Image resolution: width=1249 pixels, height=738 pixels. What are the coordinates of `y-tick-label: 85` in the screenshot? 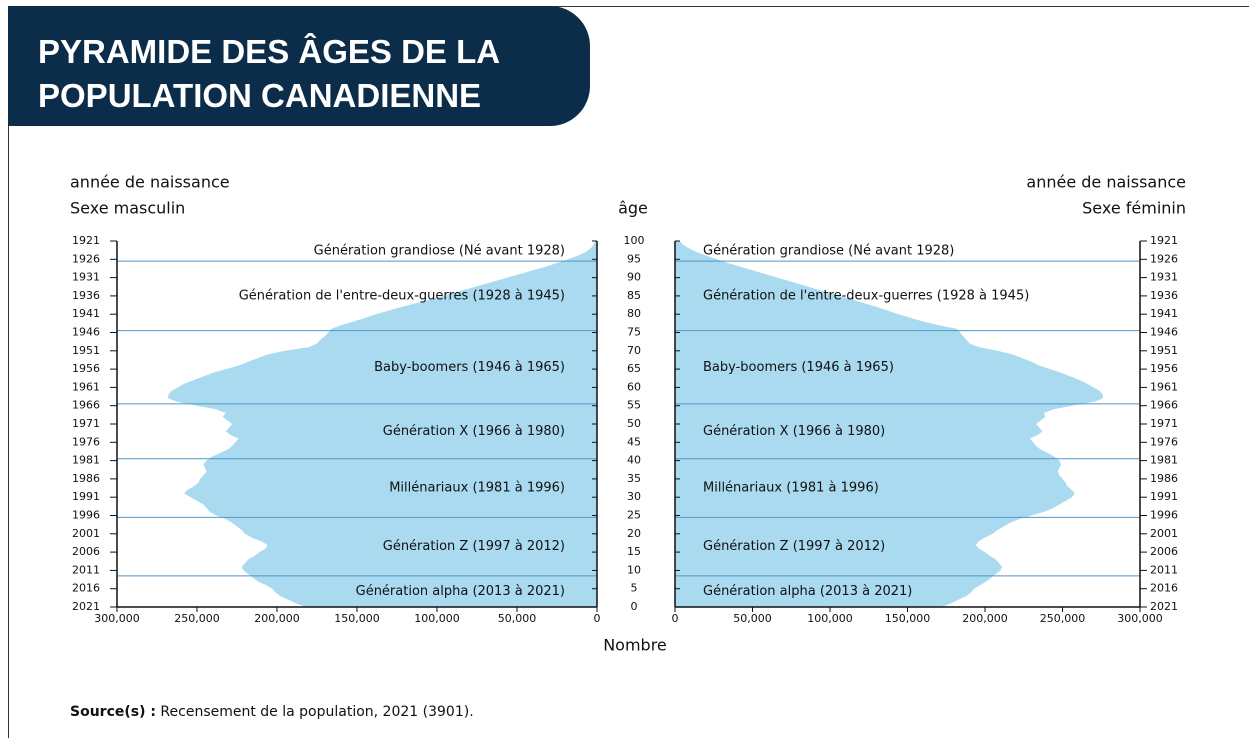 It's located at (634, 295).